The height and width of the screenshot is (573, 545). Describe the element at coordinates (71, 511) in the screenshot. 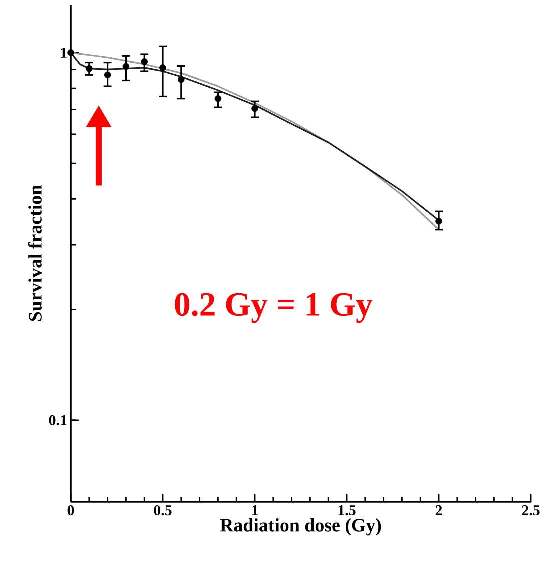

I see `x-tick-label: 0` at that location.